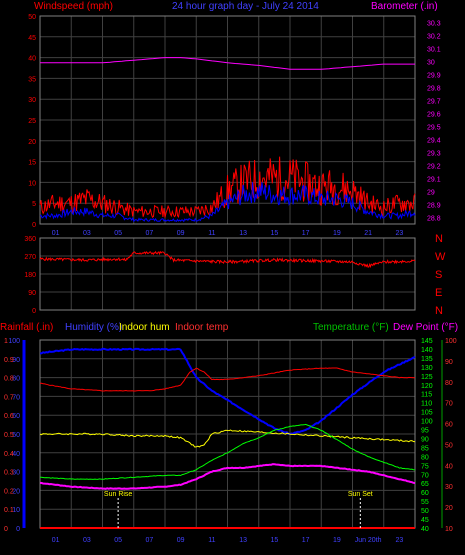 The image size is (465, 555). I want to click on rainfall-tick-label: 0.8, so click(9, 379).